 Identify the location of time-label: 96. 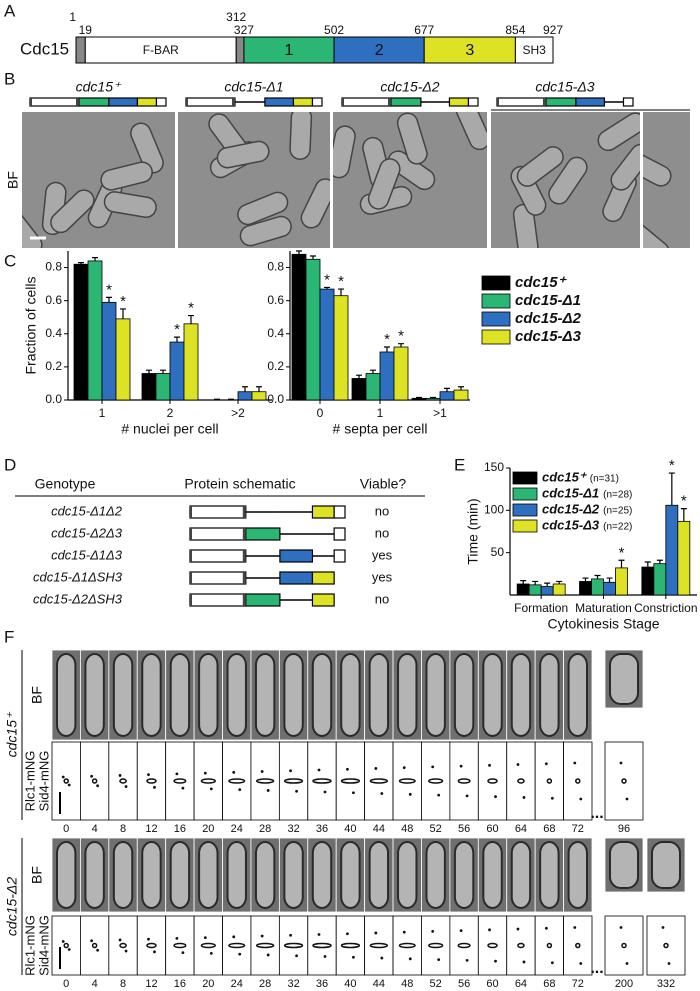
(624, 829).